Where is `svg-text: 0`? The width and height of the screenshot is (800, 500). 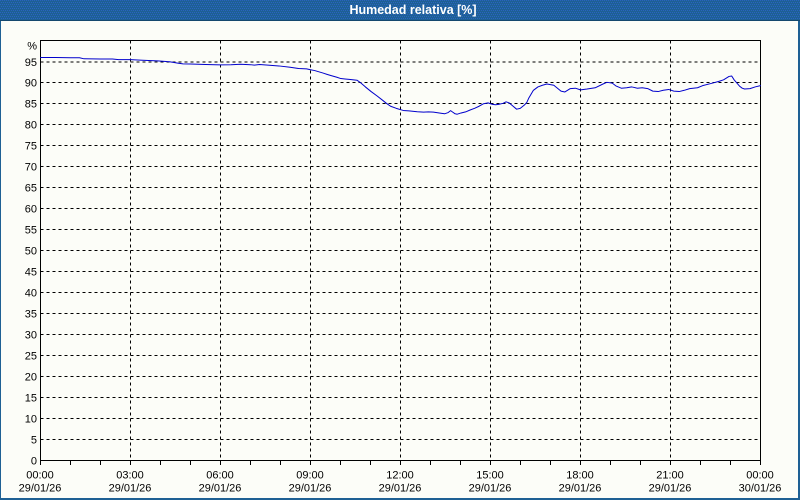
svg-text: 0 is located at coordinates (34, 462).